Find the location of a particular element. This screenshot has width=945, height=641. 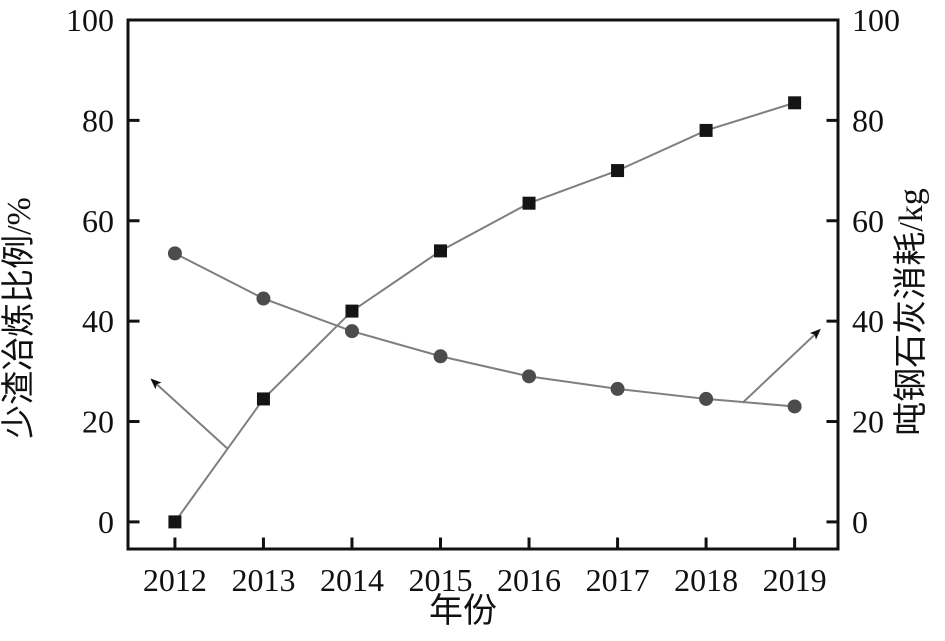

y-tick-label-left: 20 is located at coordinates (98, 422).